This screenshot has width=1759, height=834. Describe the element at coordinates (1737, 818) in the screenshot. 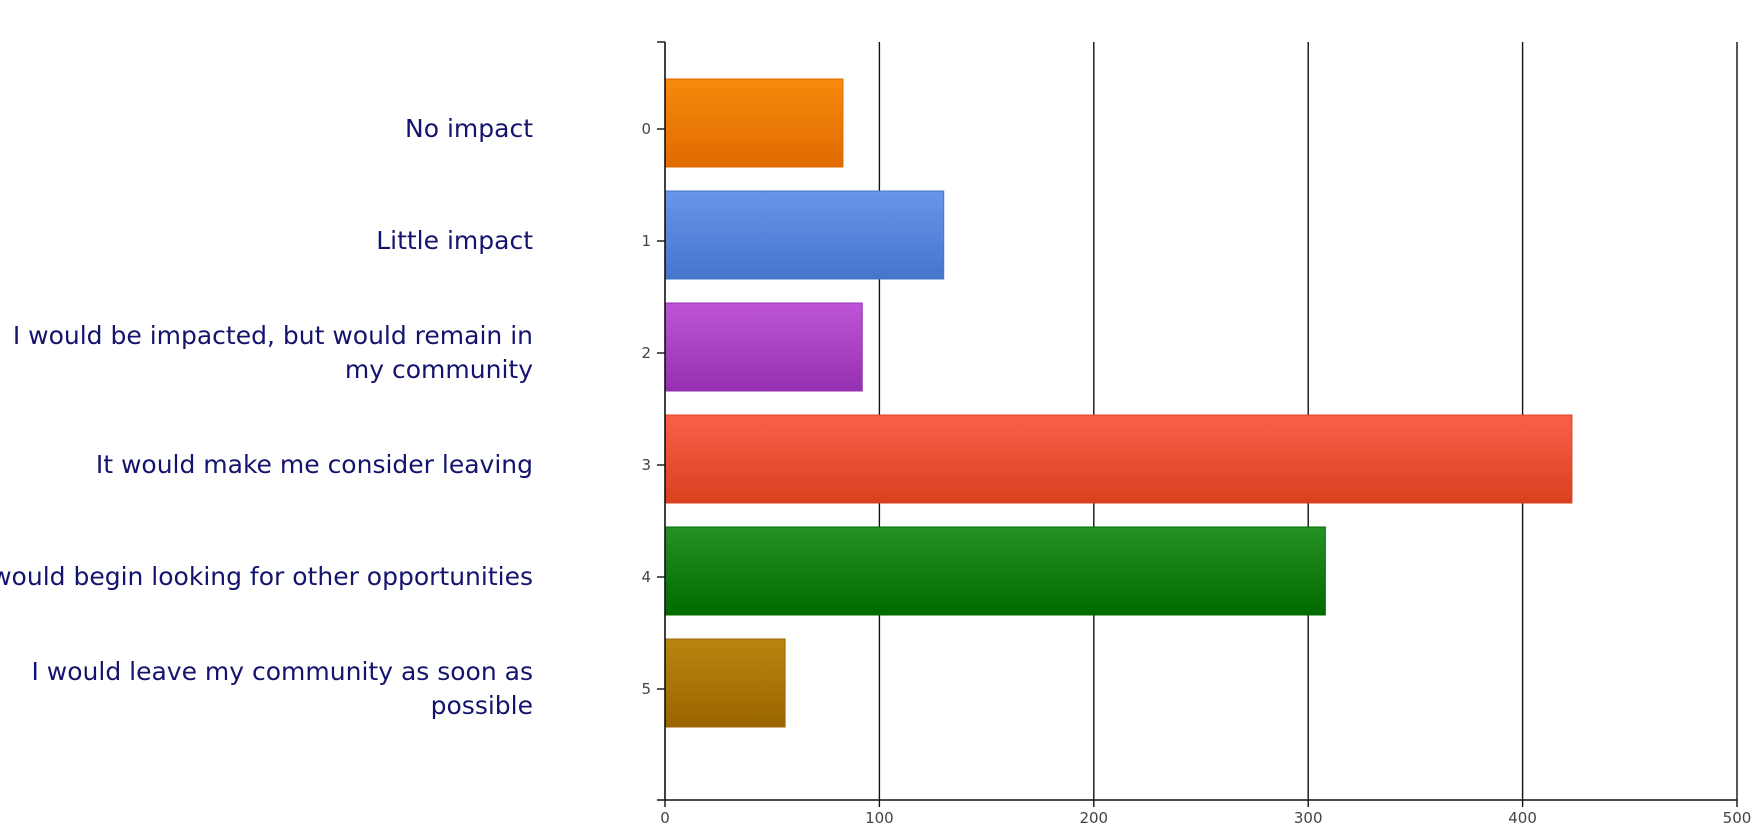

I see `x-tick-label: 500` at that location.